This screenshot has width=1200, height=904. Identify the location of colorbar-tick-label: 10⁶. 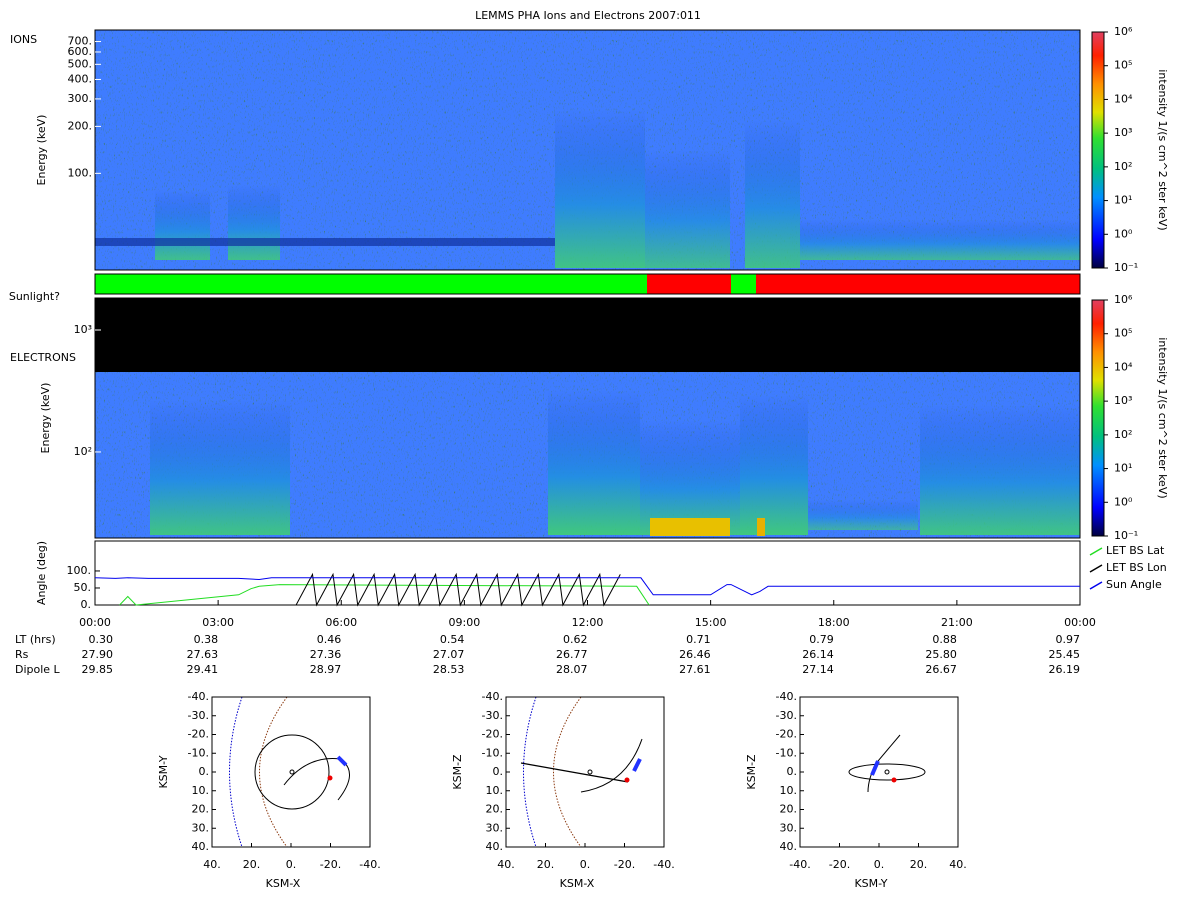
(1123, 299).